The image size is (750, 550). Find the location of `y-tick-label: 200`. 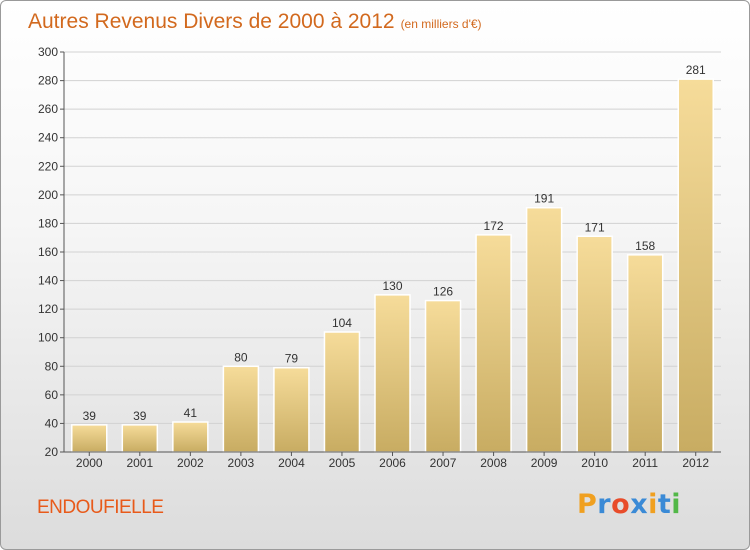

y-tick-label: 200 is located at coordinates (48, 195).